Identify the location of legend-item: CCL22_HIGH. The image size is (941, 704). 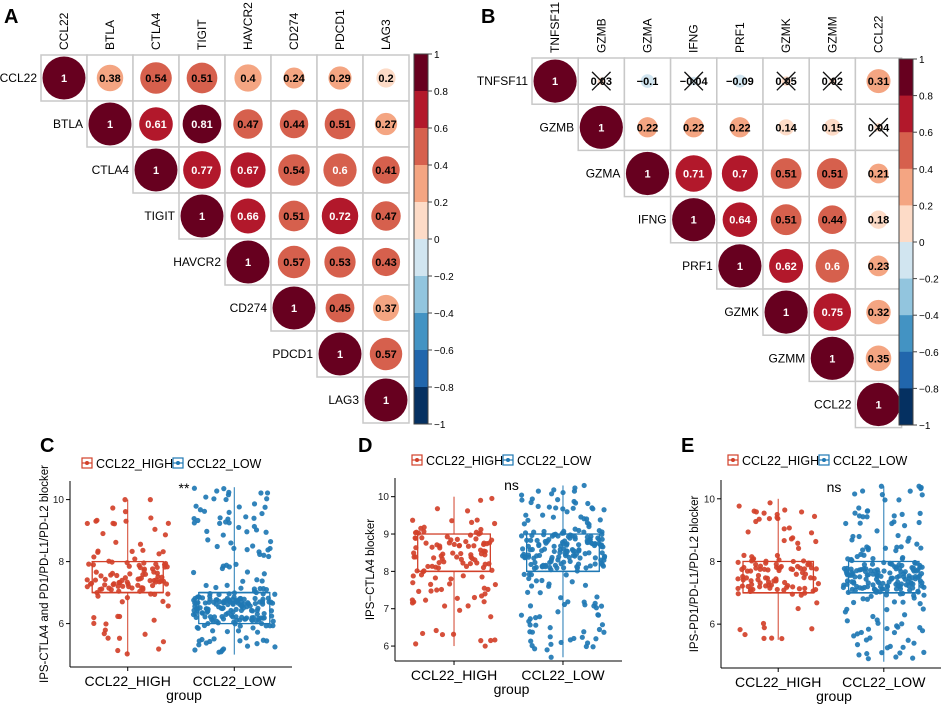
(127, 464).